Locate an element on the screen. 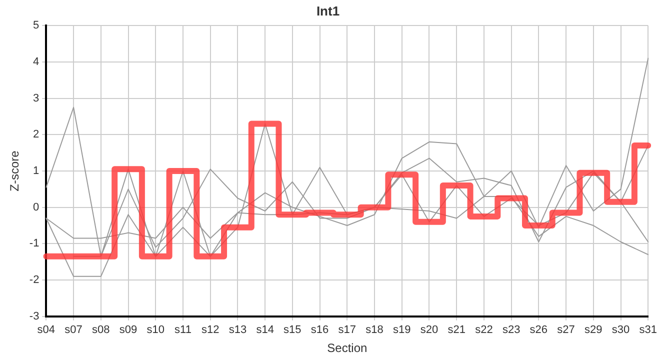  x-tick-label: s08 is located at coordinates (101, 330).